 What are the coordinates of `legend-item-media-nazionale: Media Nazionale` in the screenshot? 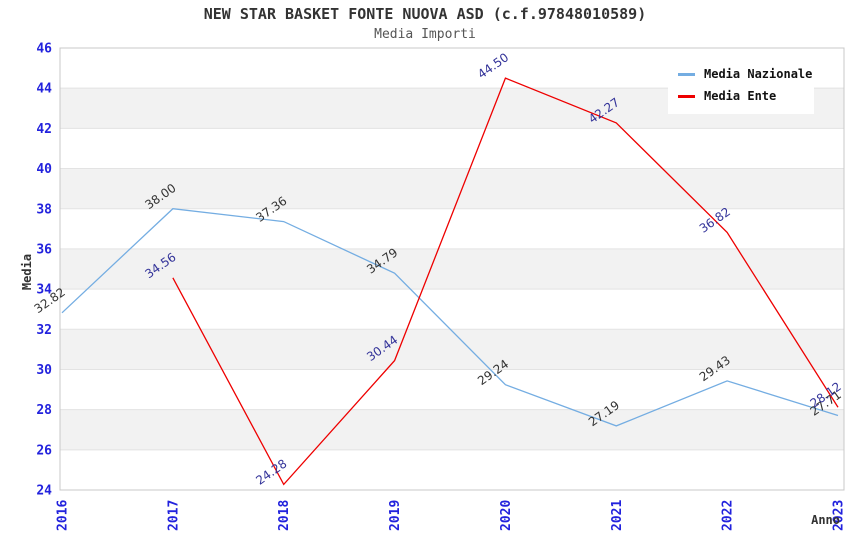 It's located at (745, 74).